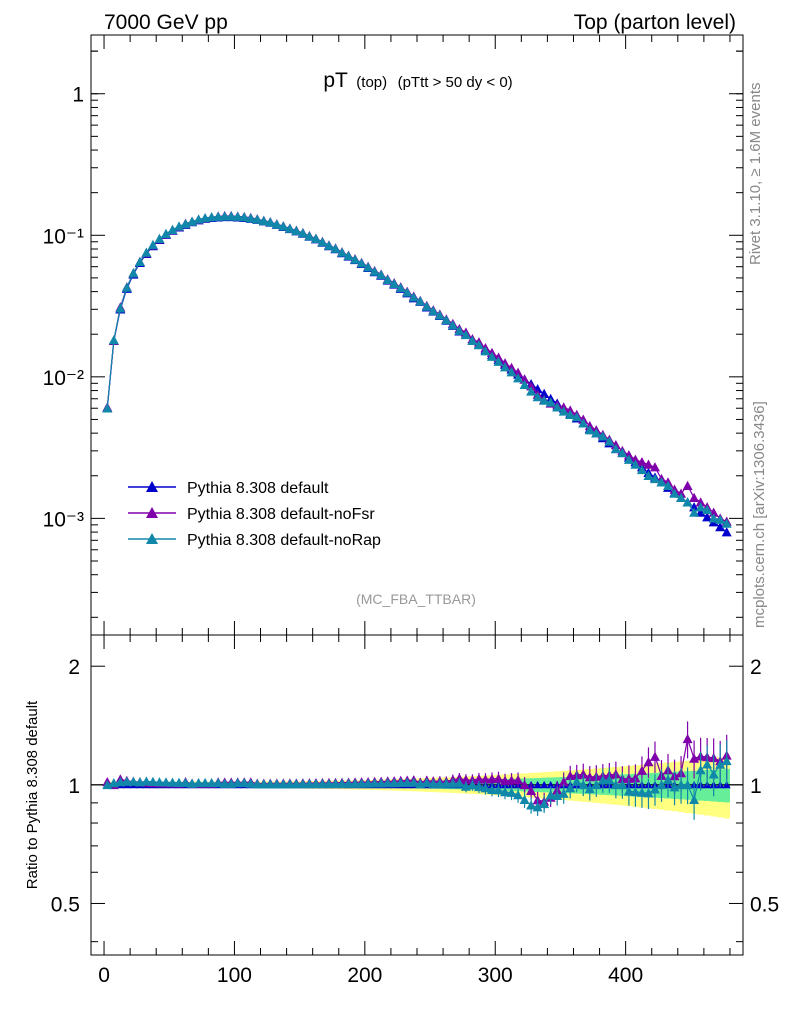 This screenshot has width=786, height=1024. What do you see at coordinates (755, 174) in the screenshot?
I see `rivet-label: Rivet 3.1.10, ≥ 1.6M events` at bounding box center [755, 174].